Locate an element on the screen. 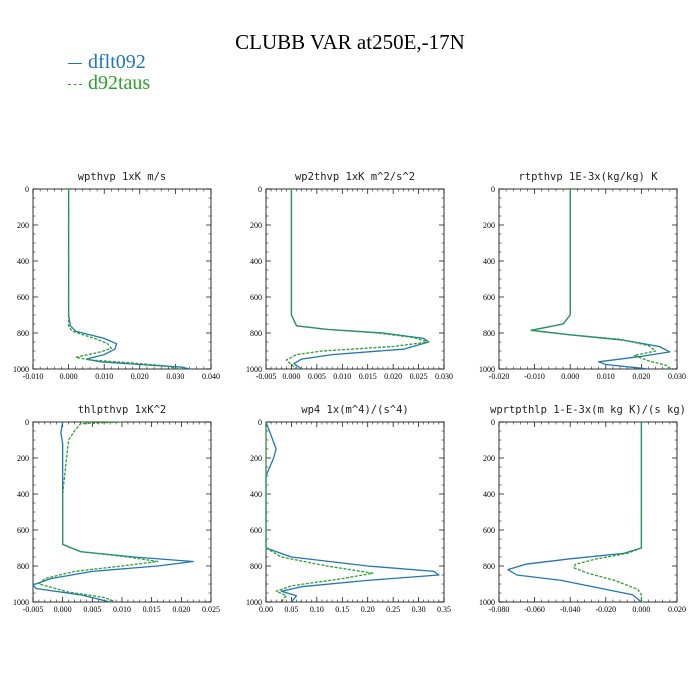 The height and width of the screenshot is (700, 700). x-tick-label: 0.10 is located at coordinates (317, 609).